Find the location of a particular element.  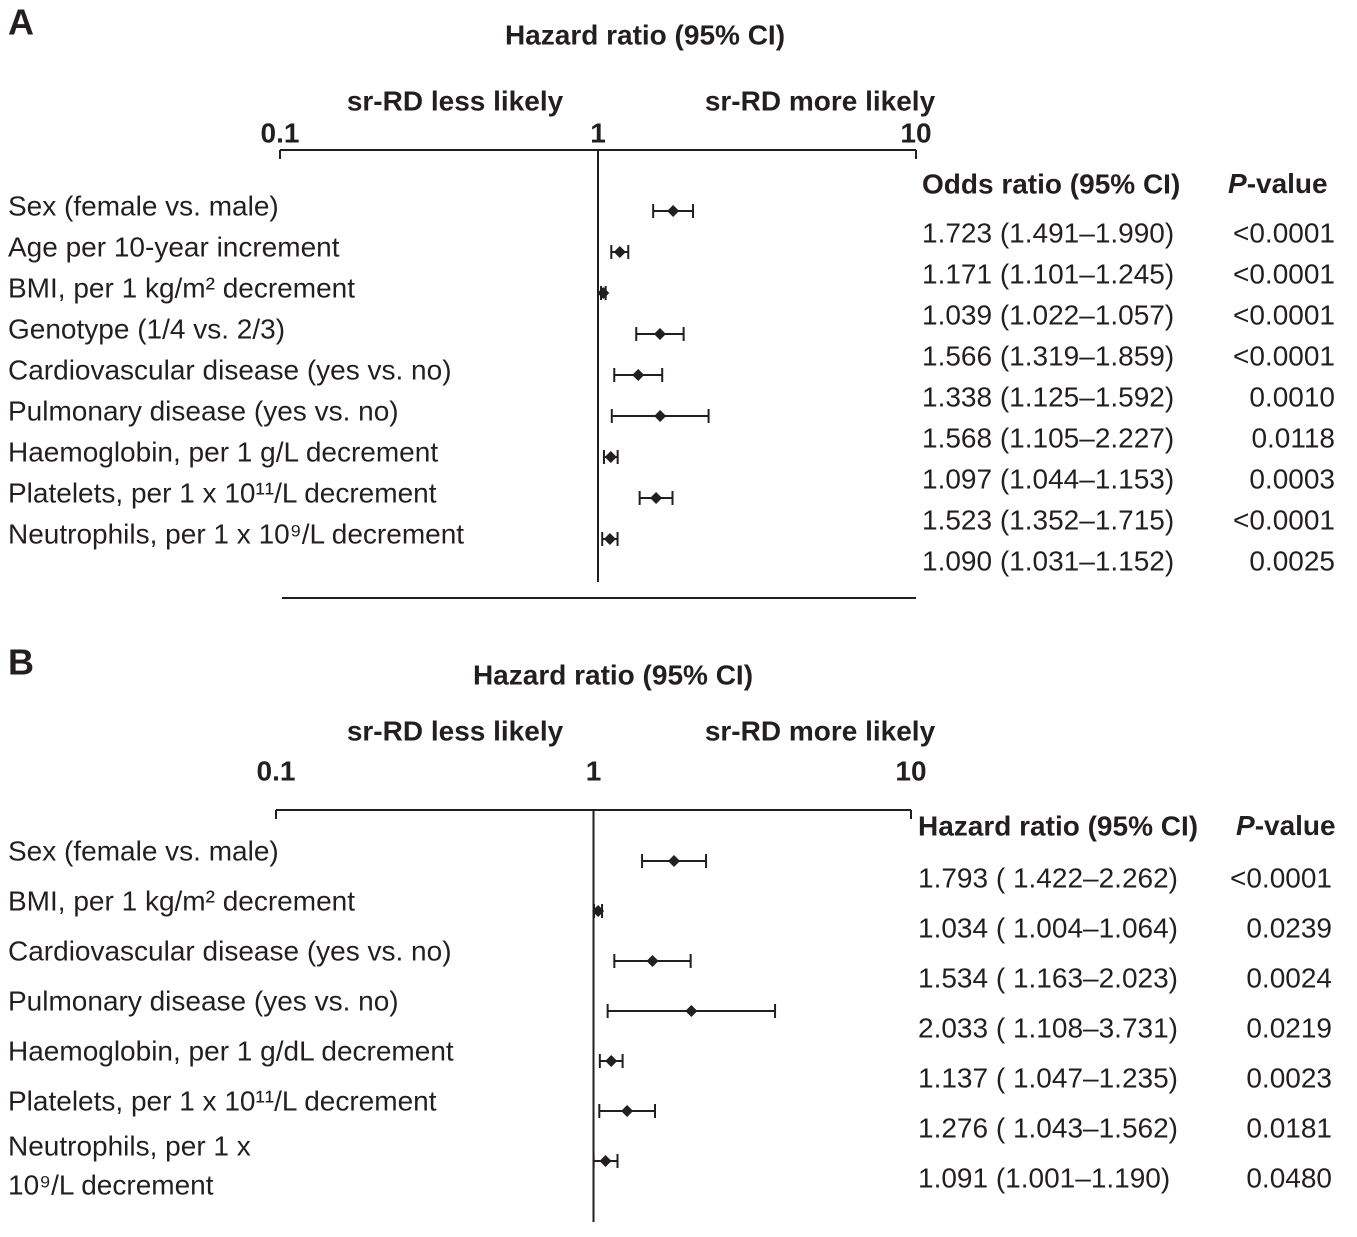

estimate-label: 1.091 (1.001–1.190) is located at coordinates (1044, 1177).